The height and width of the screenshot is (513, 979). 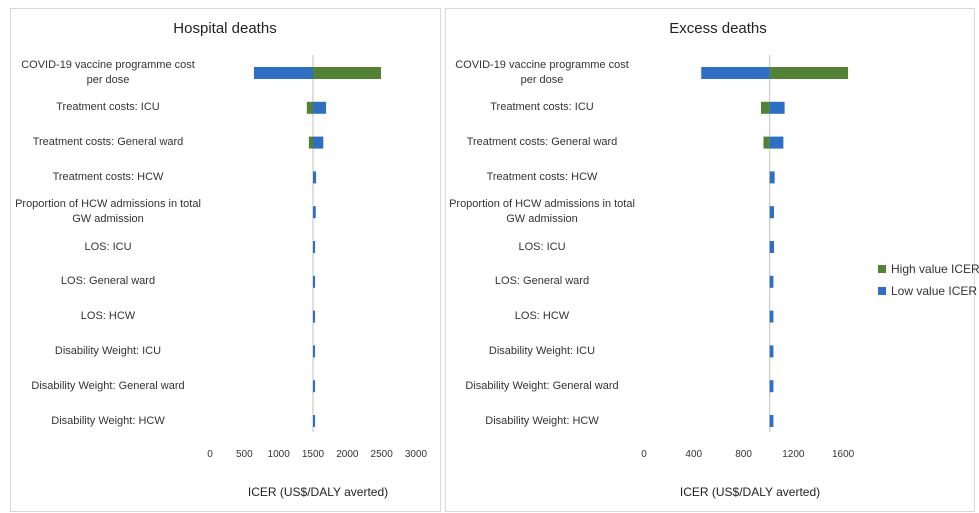 What do you see at coordinates (542, 316) in the screenshot?
I see `right-category-label: LOS: HCW` at bounding box center [542, 316].